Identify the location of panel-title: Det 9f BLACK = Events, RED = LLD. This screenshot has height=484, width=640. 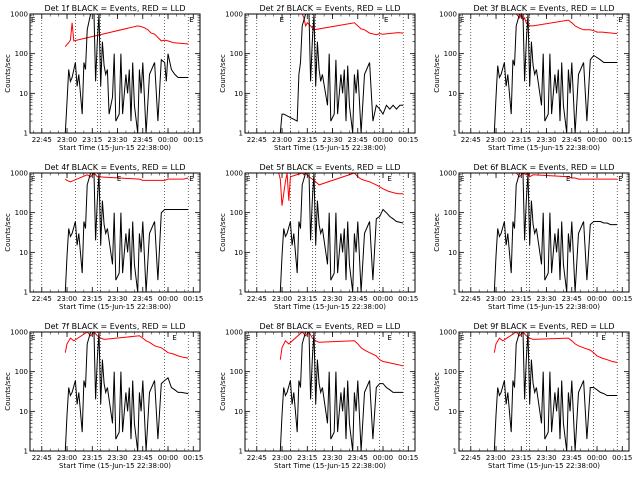
(543, 326).